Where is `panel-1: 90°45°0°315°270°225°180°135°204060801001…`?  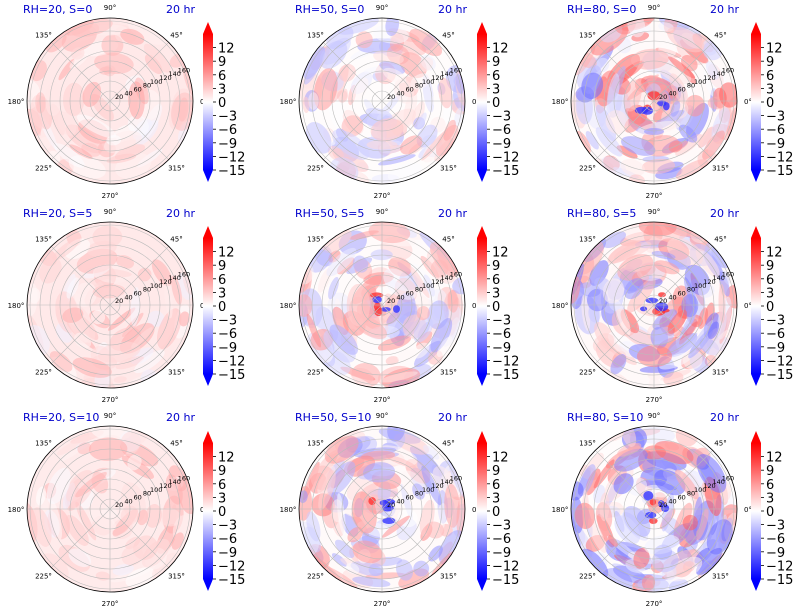 panel-1: 90°45°0°315°270°225°180°135°204060801001… is located at coordinates (127, 101).